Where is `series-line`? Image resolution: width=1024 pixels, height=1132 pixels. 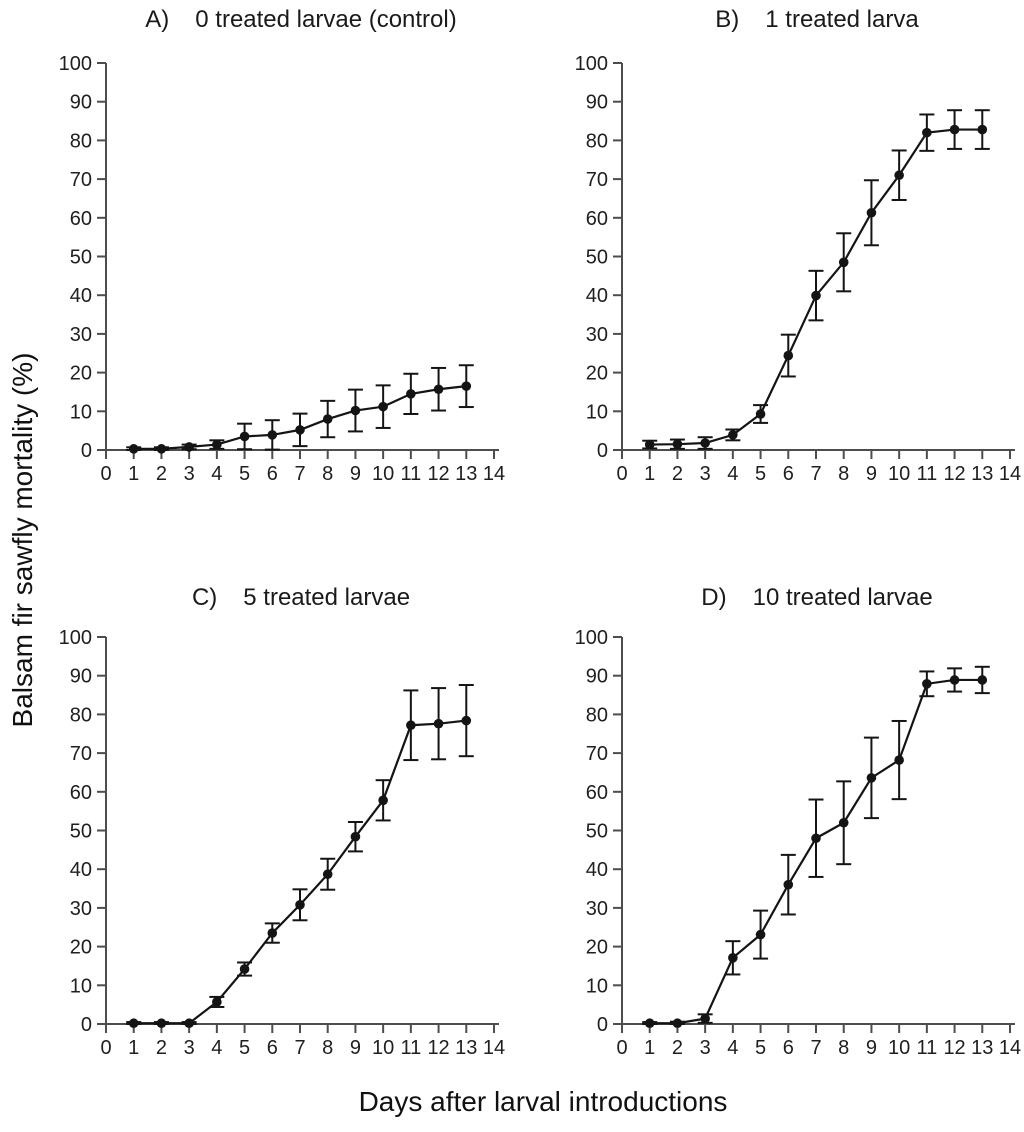
series-line is located at coordinates (300, 872).